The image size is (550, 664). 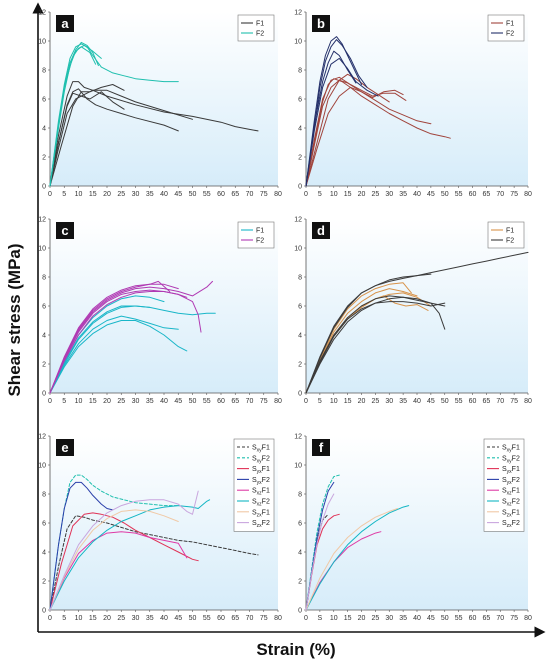 I want to click on series-line-e-SxyF2, so click(x=114, y=542).